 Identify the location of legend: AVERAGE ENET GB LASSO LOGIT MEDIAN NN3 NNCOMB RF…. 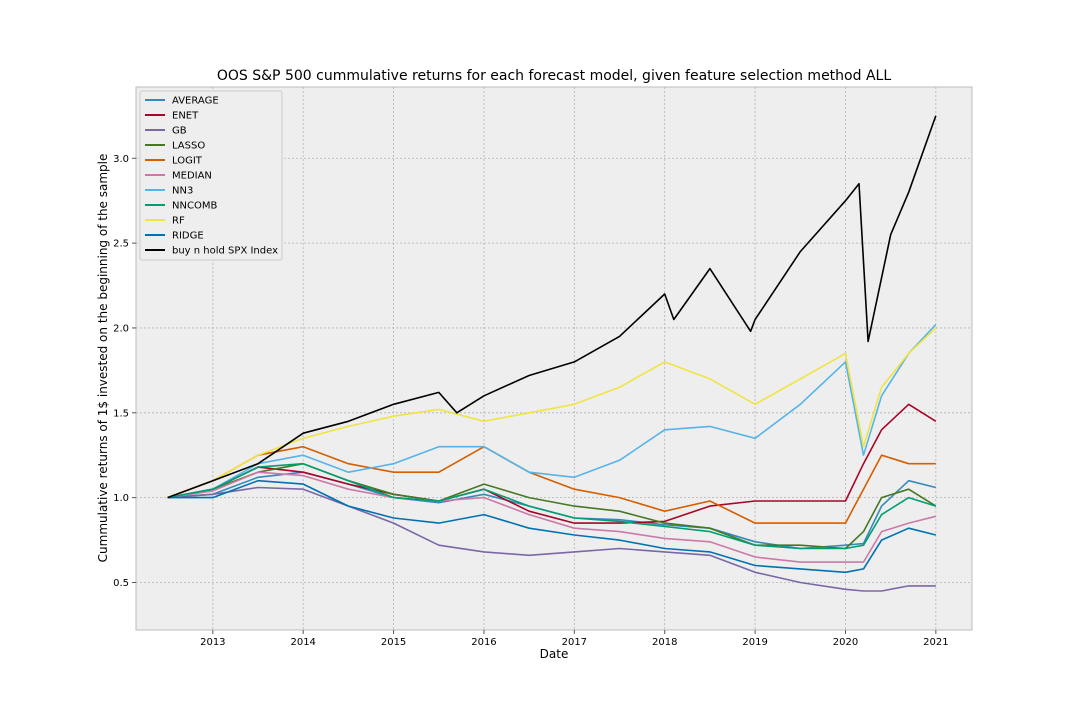
(211, 175).